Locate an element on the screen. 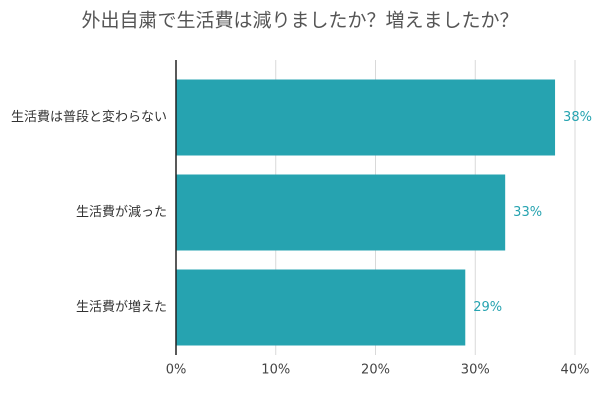 Image resolution: width=600 pixels, height=400 pixels. y-tick-label: 生活費は普段と変わらない is located at coordinates (89, 117).